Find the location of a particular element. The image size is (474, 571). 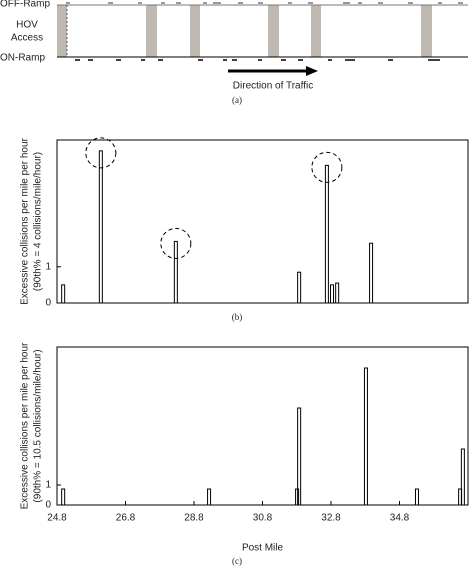

x-tick-label: 34.8 is located at coordinates (400, 518).